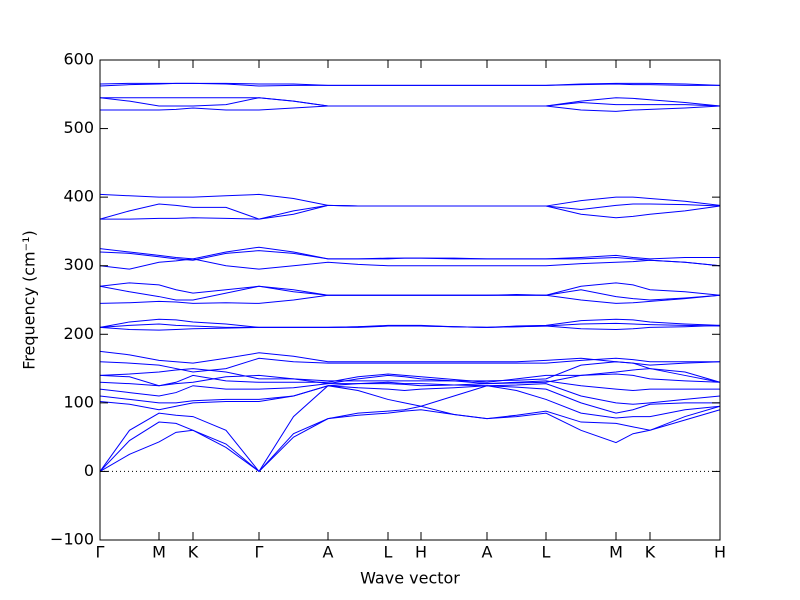 The image size is (800, 600). Describe the element at coordinates (78, 333) in the screenshot. I see `y-tick-label: 200` at that location.